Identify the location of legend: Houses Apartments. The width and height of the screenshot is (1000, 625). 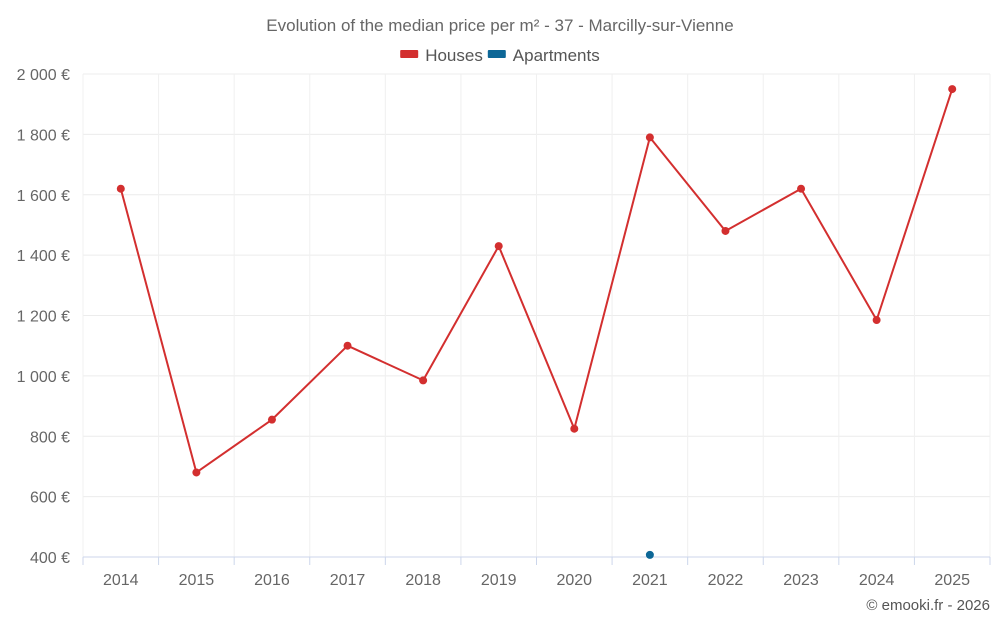
(500, 55).